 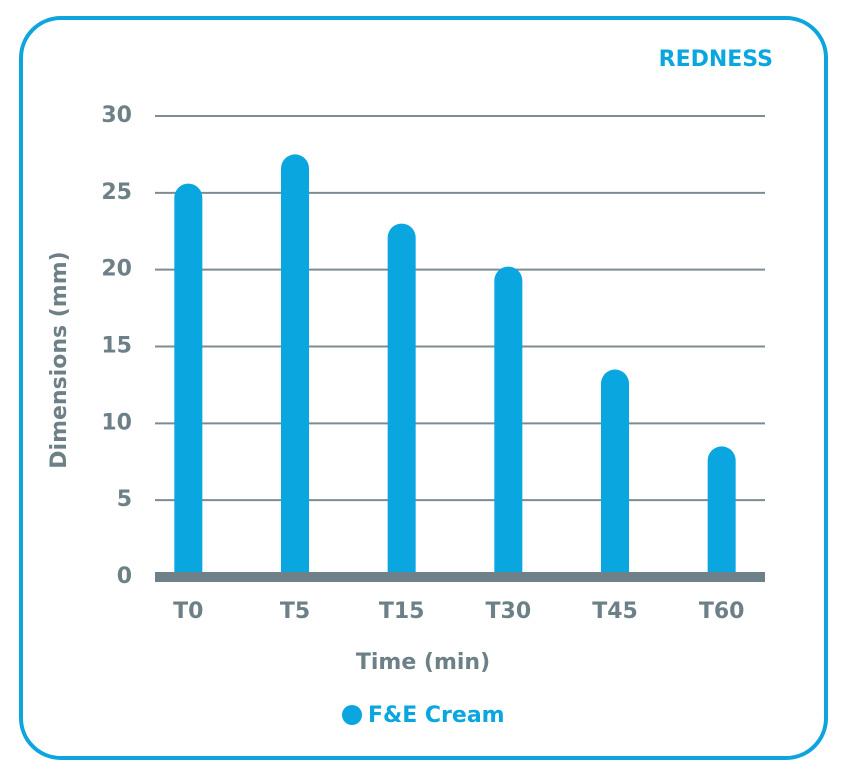 I want to click on x-tick-label: T5, so click(x=295, y=611).